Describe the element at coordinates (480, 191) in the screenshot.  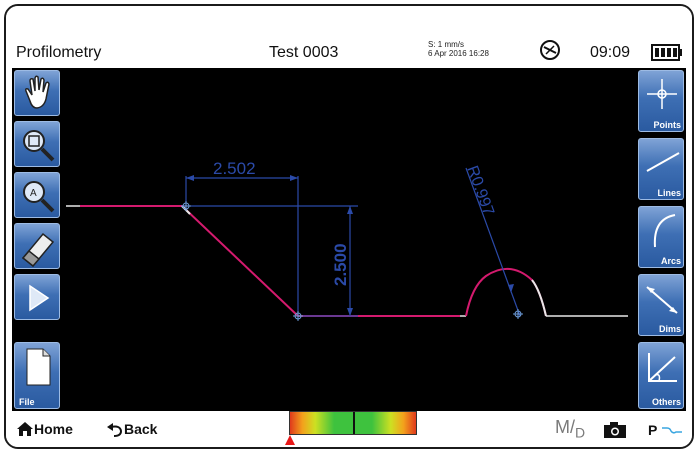
I see `radius-dimension-label: R0.997` at that location.